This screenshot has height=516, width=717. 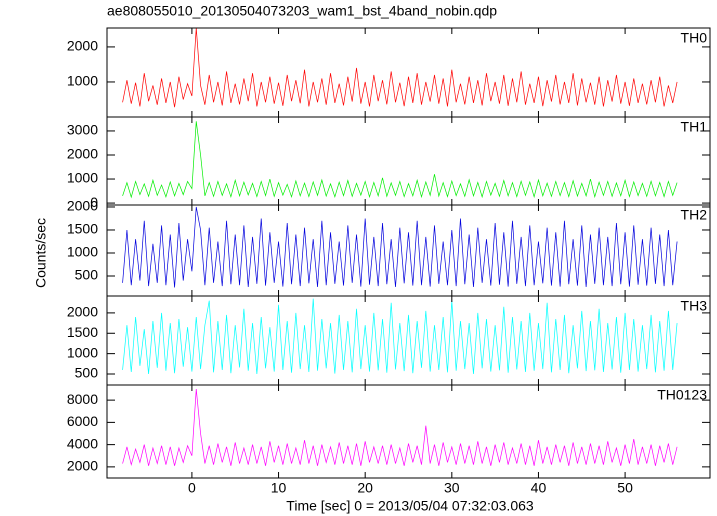 What do you see at coordinates (452, 488) in the screenshot?
I see `x-tick-label: 30` at bounding box center [452, 488].